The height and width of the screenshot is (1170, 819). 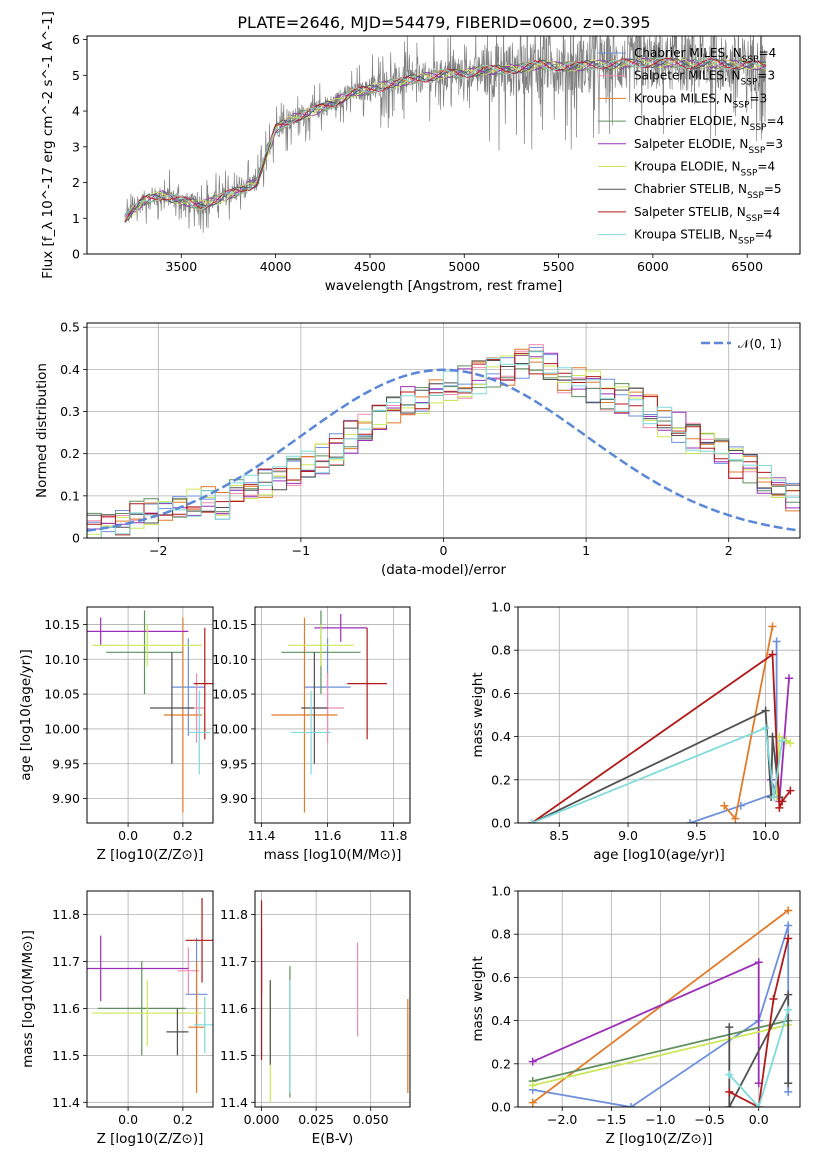 What do you see at coordinates (661, 722) in the screenshot?
I see `massweight_vs_age-plot-area` at bounding box center [661, 722].